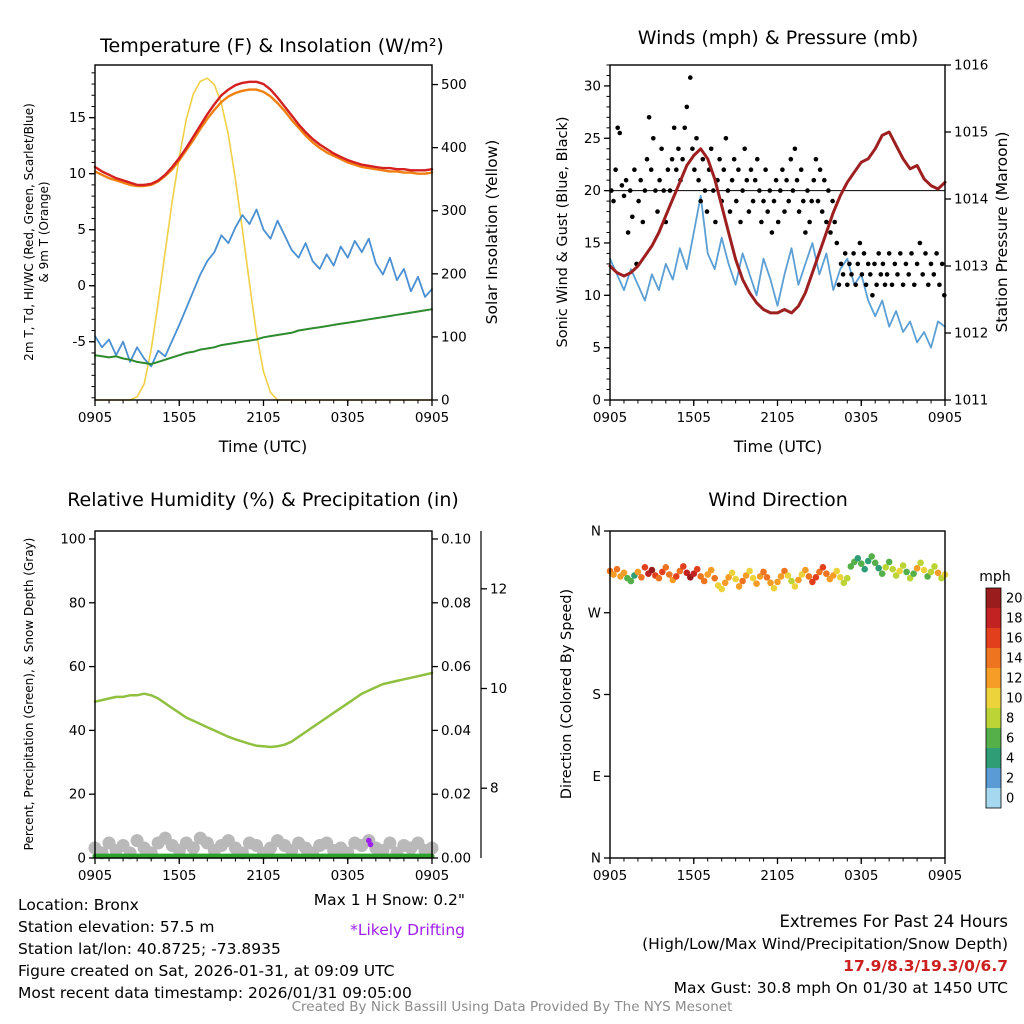 The width and height of the screenshot is (1024, 1024). Describe the element at coordinates (492, 232) in the screenshot. I see `y-axis-label-right: Solar Insolation (Yellow)` at that location.